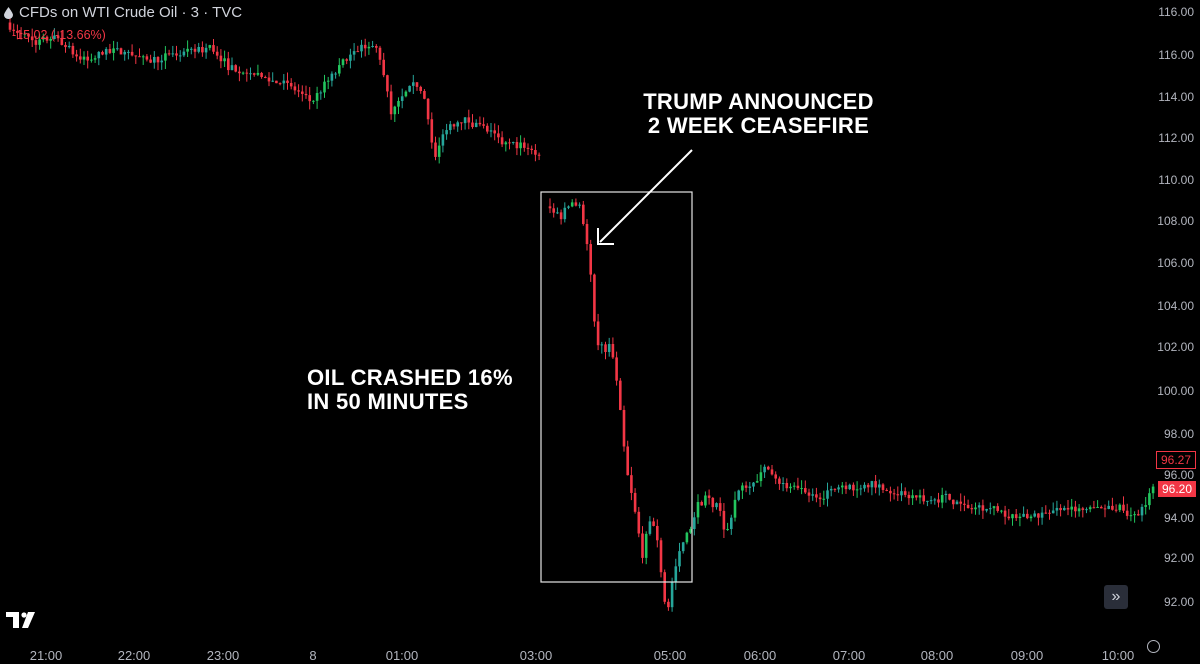  I want to click on price-tick-label: 96.00, so click(1179, 475).